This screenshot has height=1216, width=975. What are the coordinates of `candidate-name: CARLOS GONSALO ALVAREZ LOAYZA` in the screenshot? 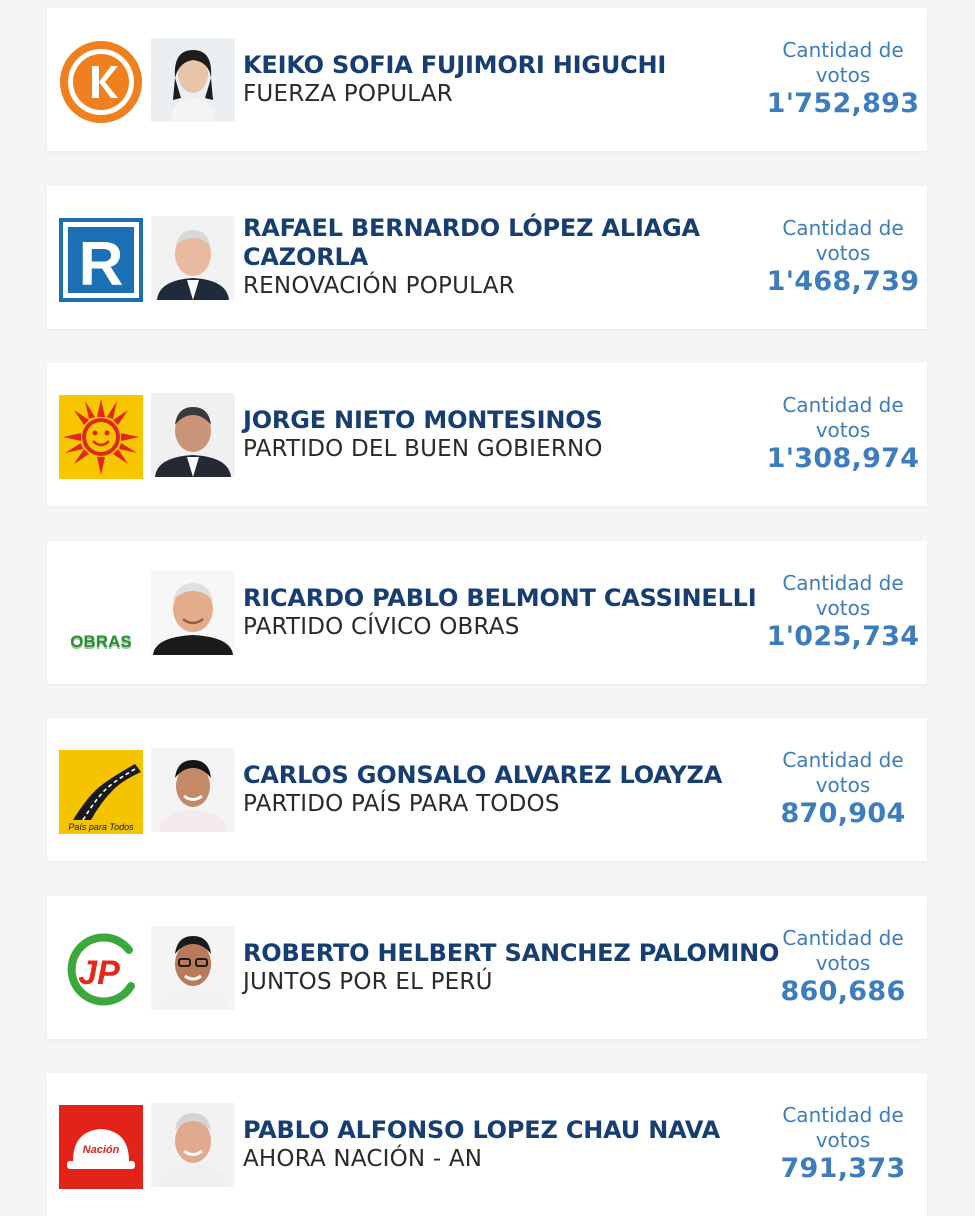 It's located at (483, 774).